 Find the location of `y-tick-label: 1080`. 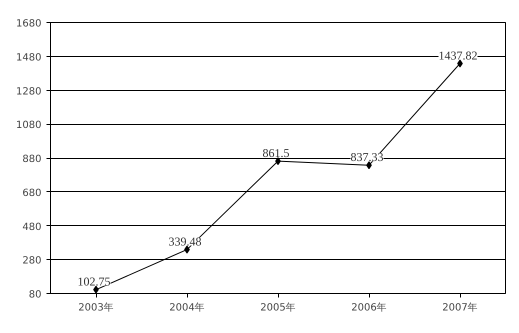

y-tick-label: 1080 is located at coordinates (29, 126).